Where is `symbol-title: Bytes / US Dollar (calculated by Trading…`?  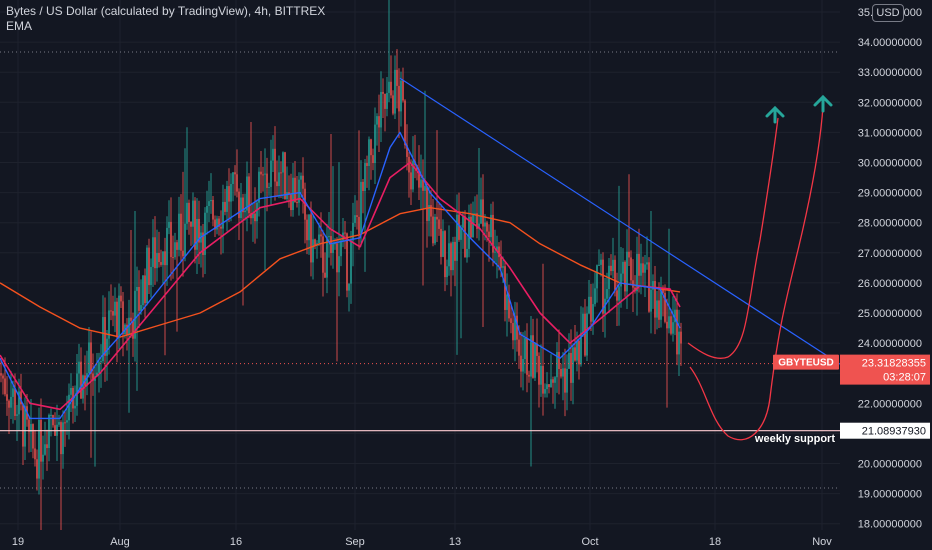
symbol-title: Bytes / US Dollar (calculated by Trading… is located at coordinates (166, 11).